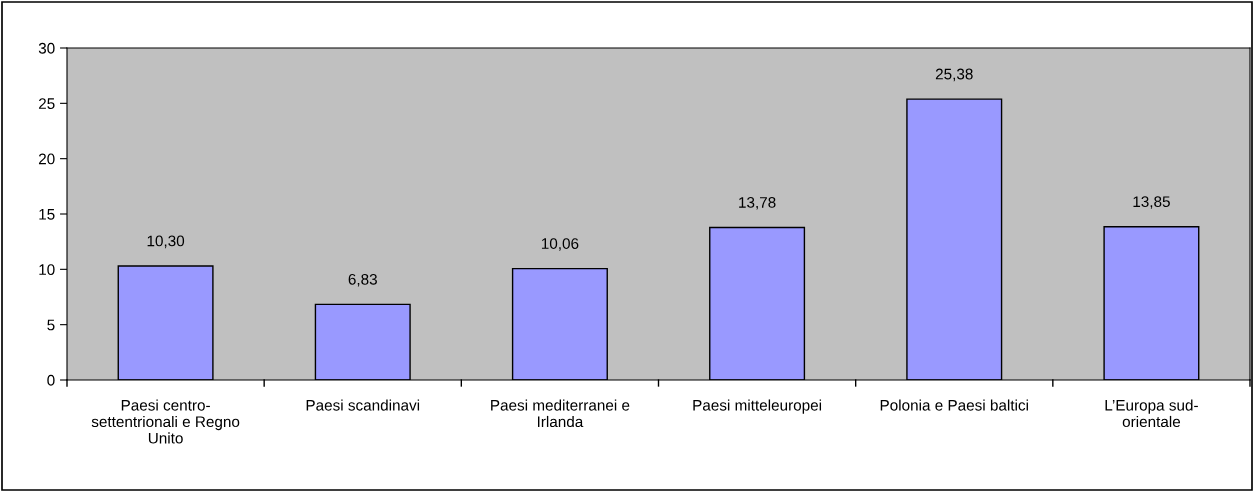 The height and width of the screenshot is (492, 1255). I want to click on x-tick-label: Paesi mitteleuropei, so click(757, 406).